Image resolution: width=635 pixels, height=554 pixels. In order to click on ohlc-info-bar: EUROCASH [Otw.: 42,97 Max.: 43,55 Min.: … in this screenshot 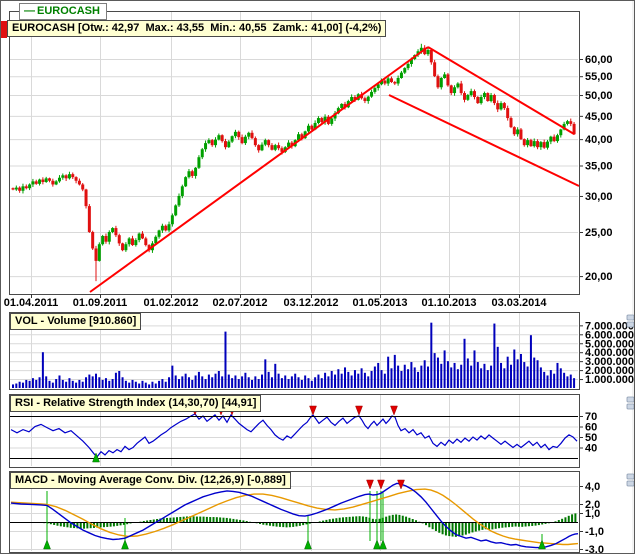, I will do `click(197, 28)`.